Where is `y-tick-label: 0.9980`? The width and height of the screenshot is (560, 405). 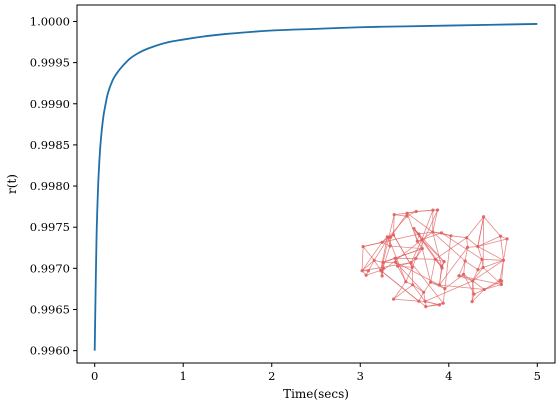 y-tick-label: 0.9980 is located at coordinates (50, 186).